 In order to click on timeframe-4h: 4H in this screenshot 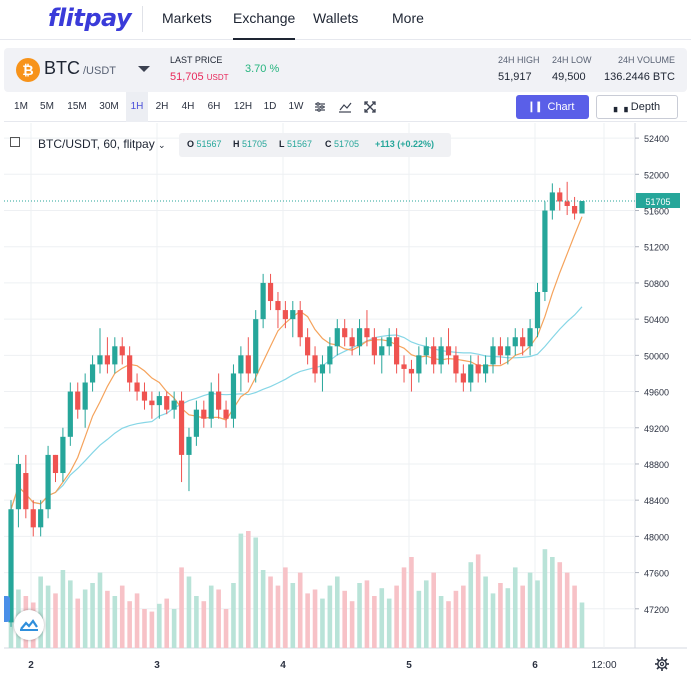, I will do `click(188, 106)`.